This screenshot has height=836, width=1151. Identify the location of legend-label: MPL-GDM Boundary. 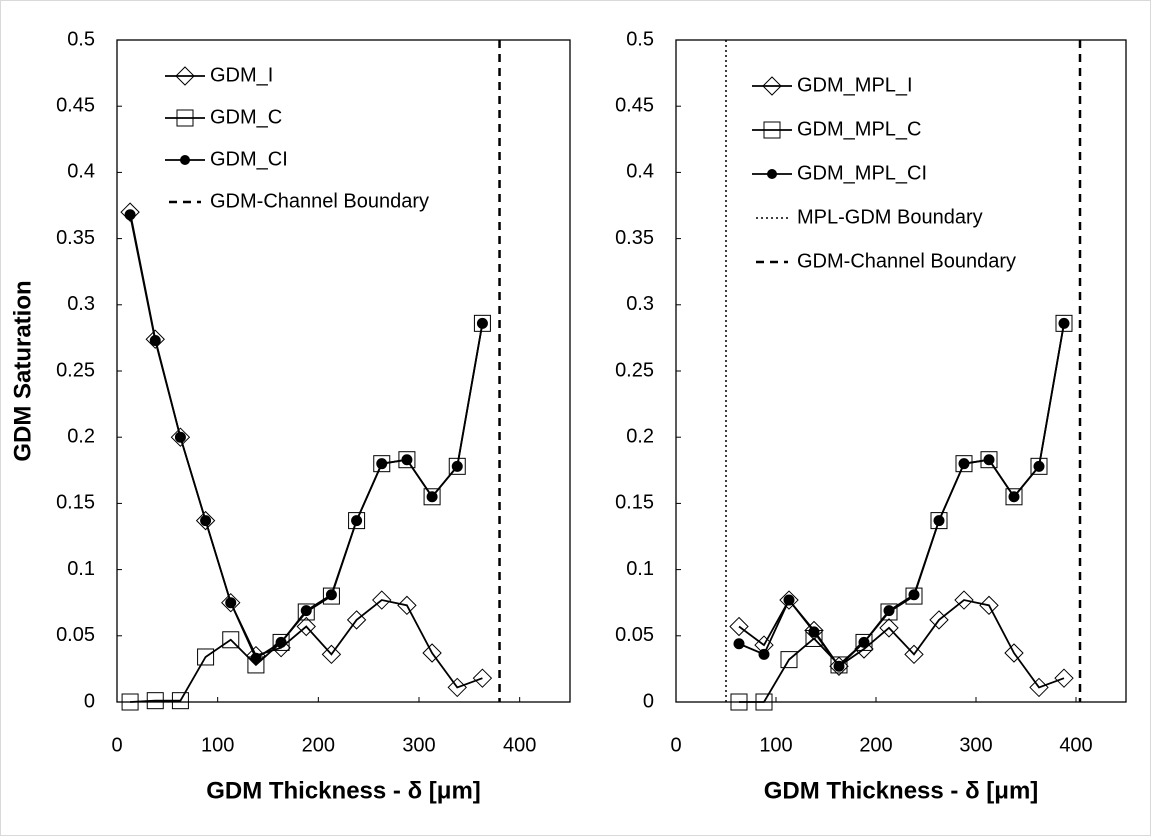
(890, 217).